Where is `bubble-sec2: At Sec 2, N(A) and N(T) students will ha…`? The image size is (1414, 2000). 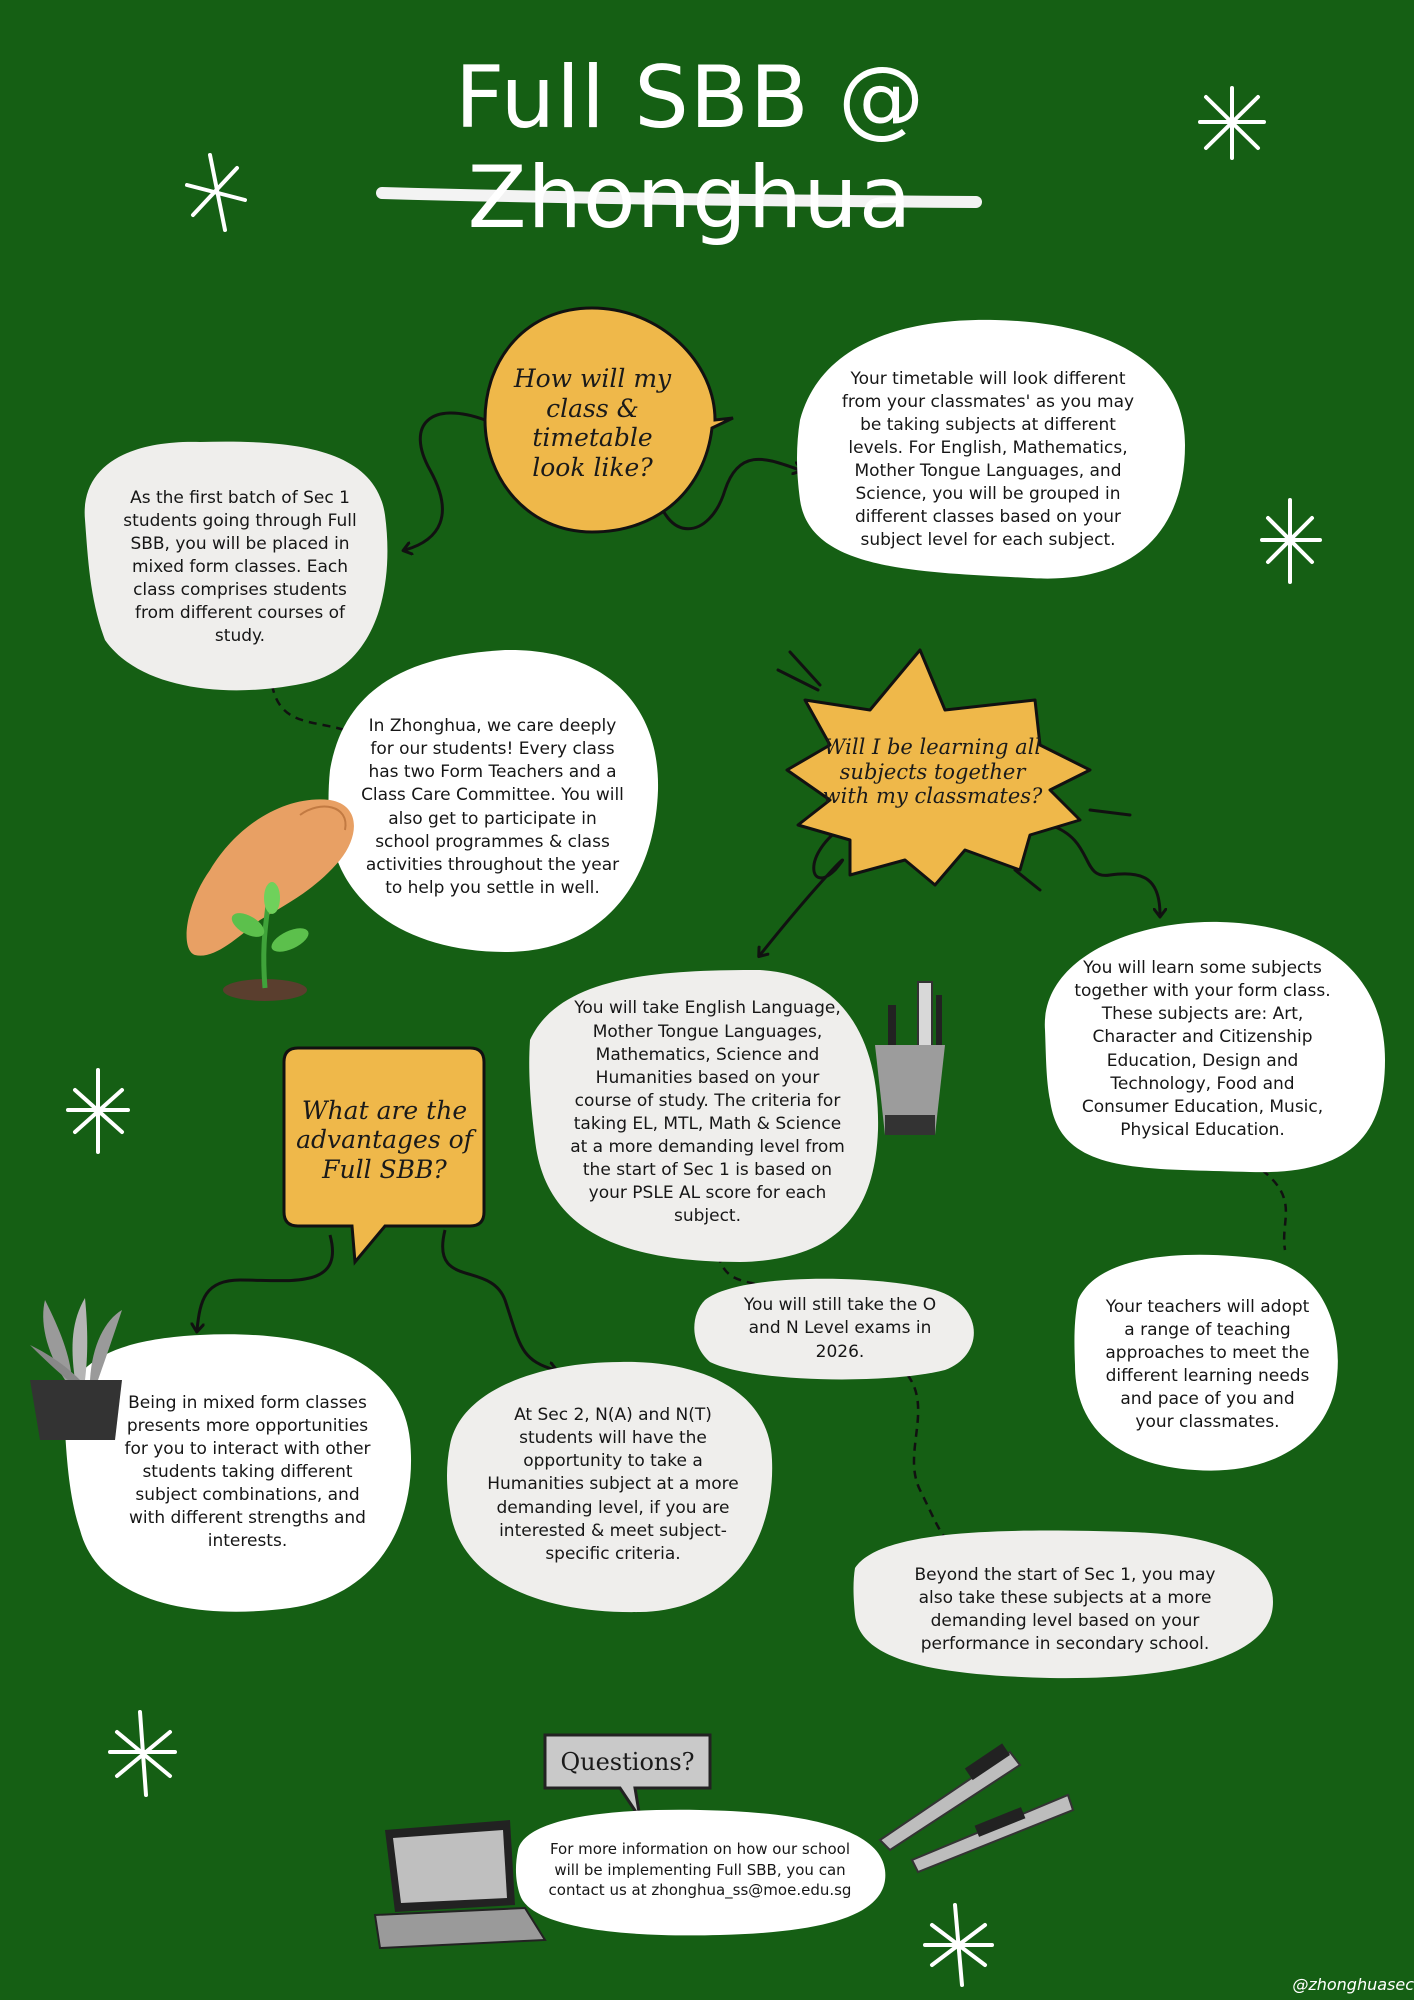 bubble-sec2: At Sec 2, N(A) and N(T) students will ha… is located at coordinates (613, 1485).